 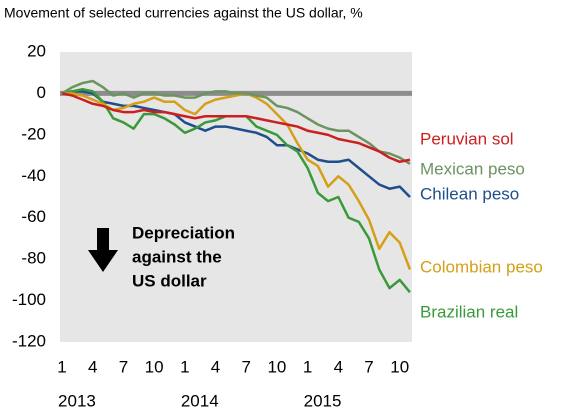 I want to click on legend-label: Colombian peso, so click(x=481, y=266).